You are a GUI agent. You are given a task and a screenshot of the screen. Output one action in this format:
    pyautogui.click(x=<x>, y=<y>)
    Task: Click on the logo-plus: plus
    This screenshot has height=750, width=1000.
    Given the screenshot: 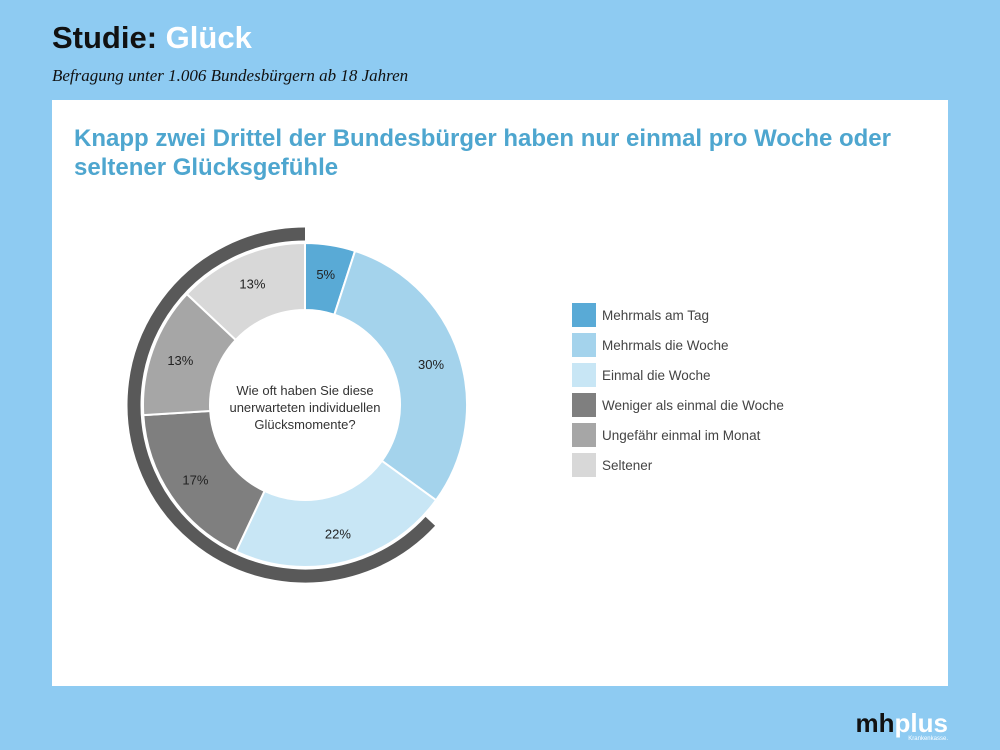 What is the action you would take?
    pyautogui.click(x=921, y=723)
    